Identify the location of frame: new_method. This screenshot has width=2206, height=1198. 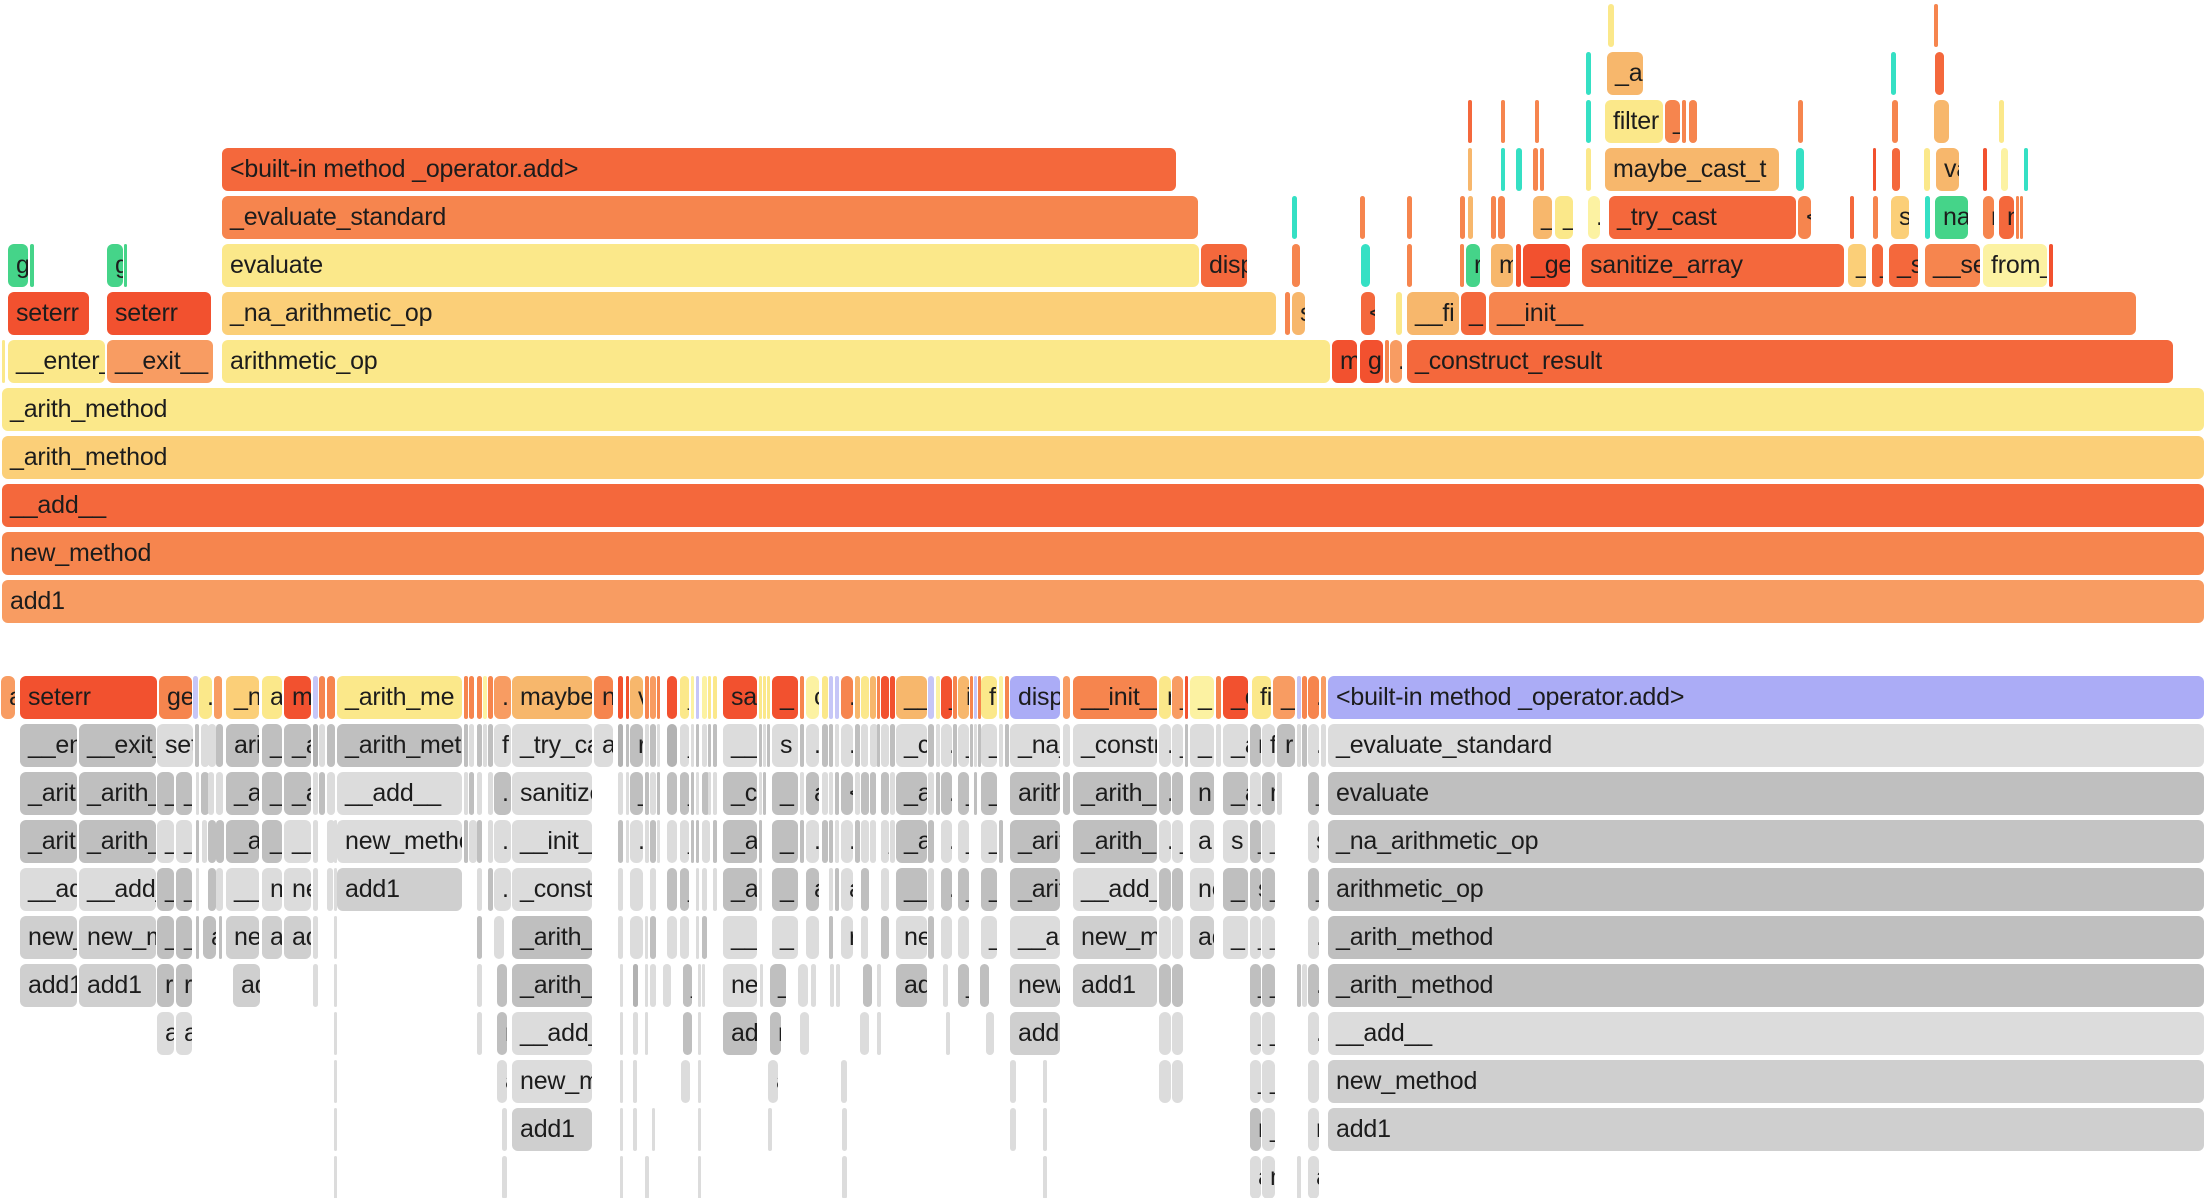
(552, 1081).